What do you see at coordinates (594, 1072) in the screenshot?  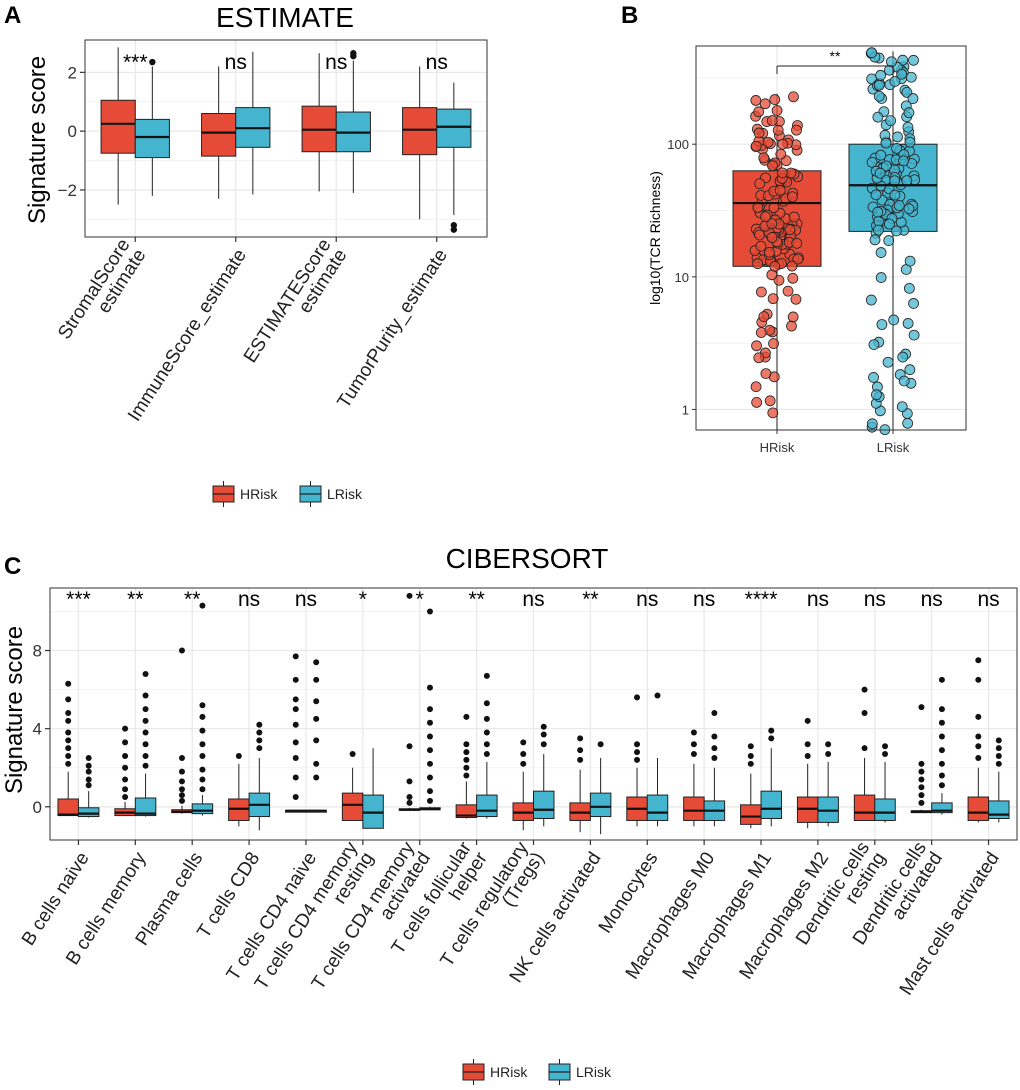 I see `legend-c-lrisk-label: LRisk` at bounding box center [594, 1072].